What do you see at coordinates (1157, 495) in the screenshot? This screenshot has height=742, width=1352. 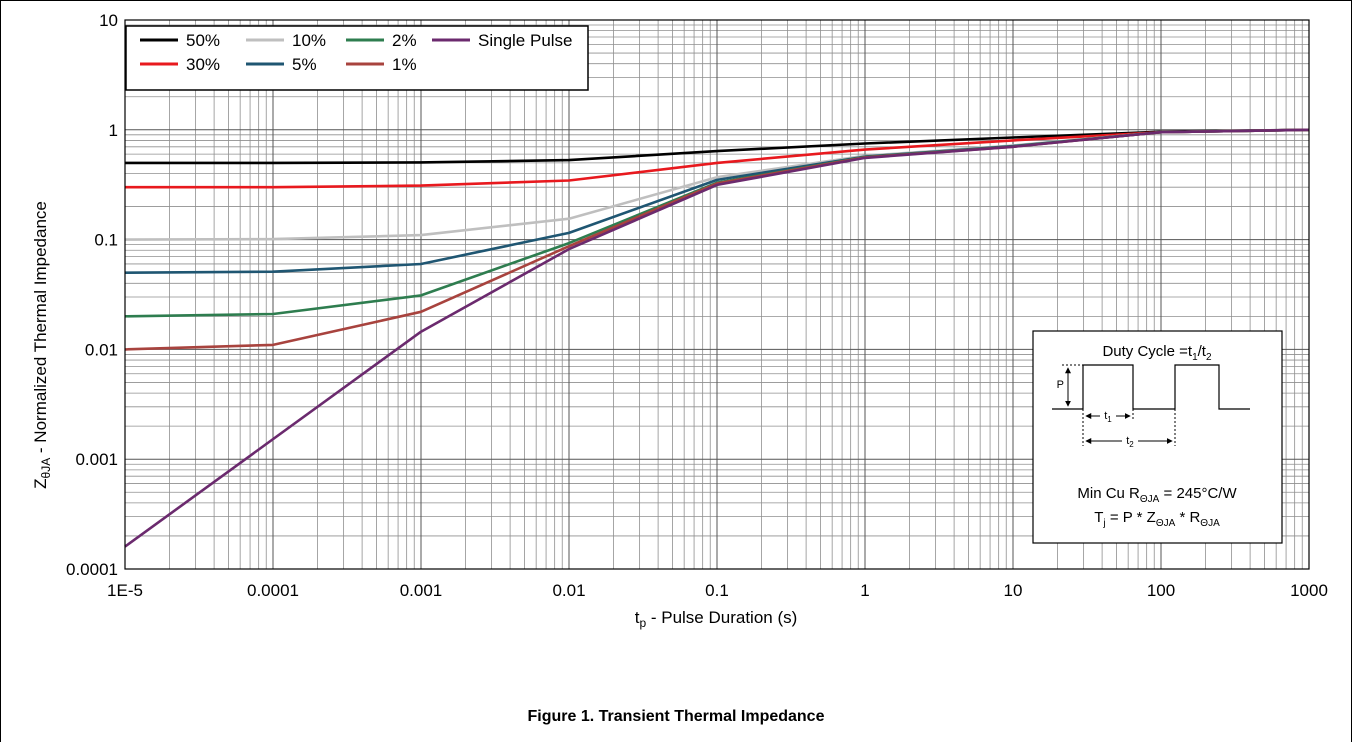 I see `rja-text: Min Cu RΘJA = 245°C/W` at bounding box center [1157, 495].